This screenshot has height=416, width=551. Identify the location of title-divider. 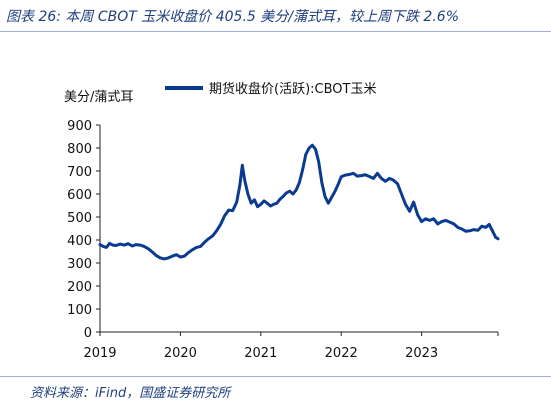
(275, 31).